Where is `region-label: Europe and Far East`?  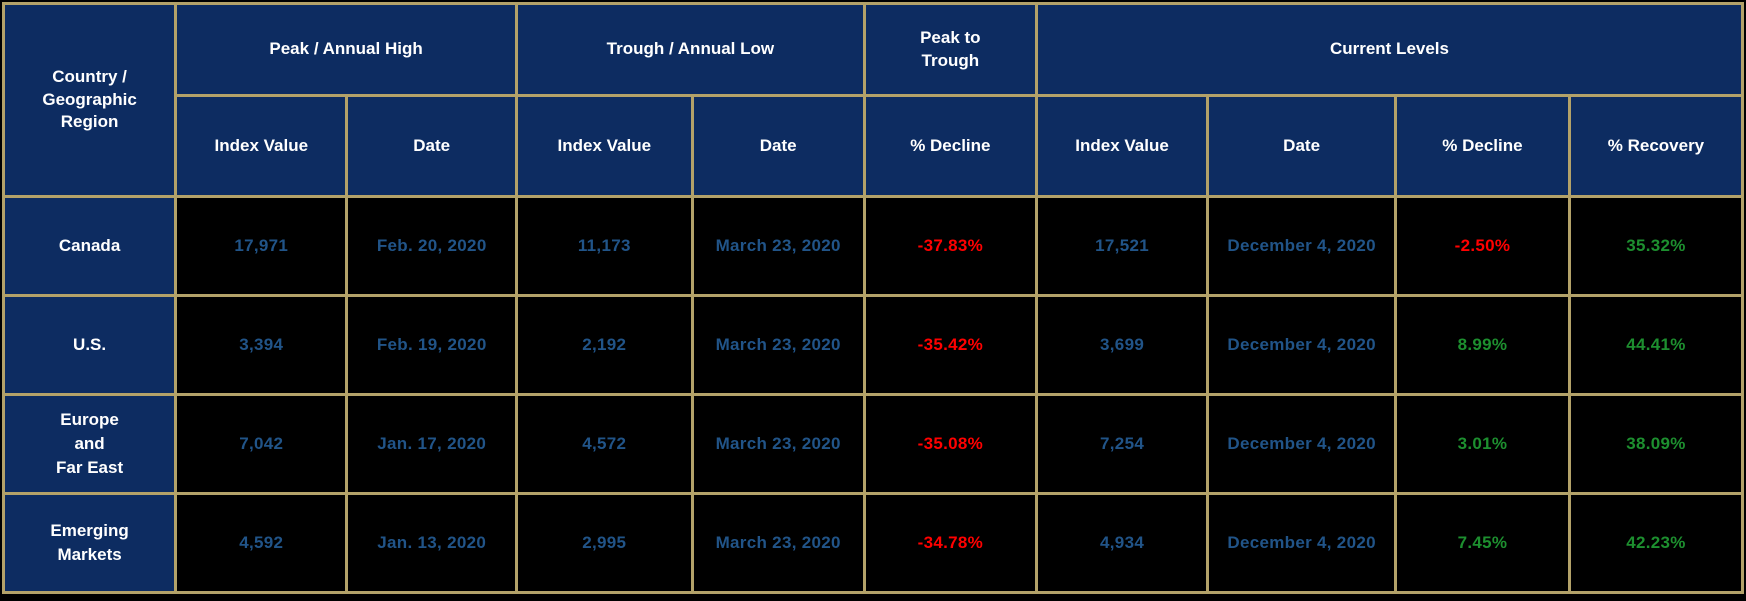 region-label: Europe and Far East is located at coordinates (89, 444).